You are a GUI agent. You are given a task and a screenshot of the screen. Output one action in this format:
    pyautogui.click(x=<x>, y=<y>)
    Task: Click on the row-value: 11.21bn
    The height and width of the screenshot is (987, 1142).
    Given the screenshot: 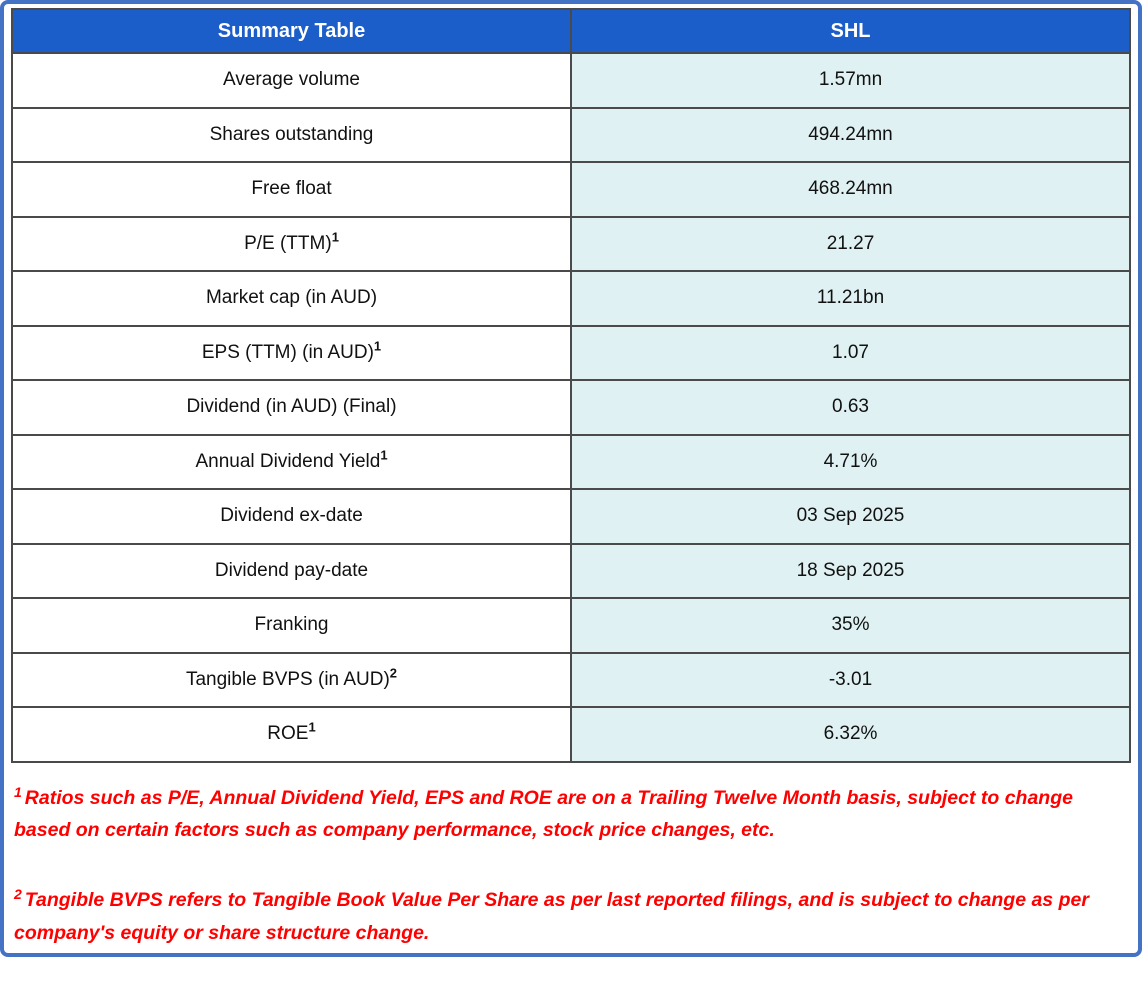 What is the action you would take?
    pyautogui.click(x=850, y=298)
    